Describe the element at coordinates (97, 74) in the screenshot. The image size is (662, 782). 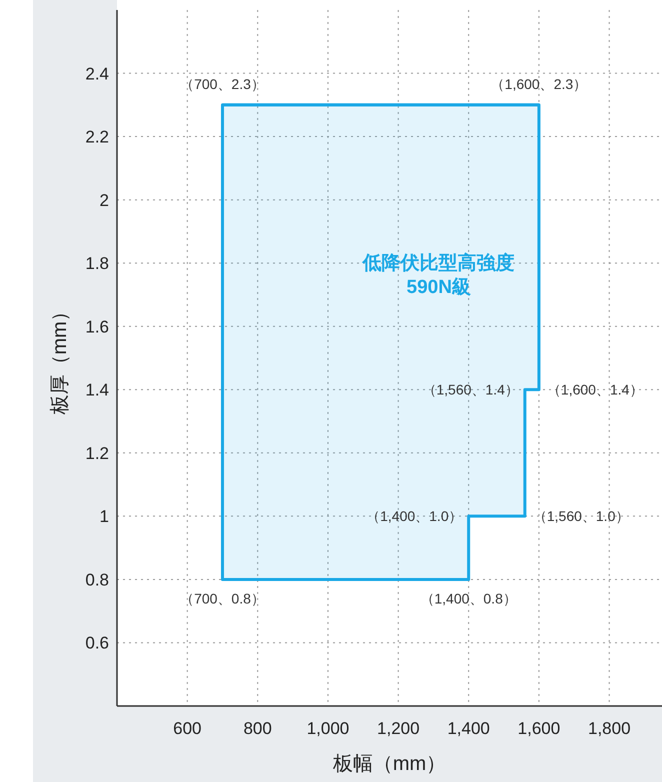
I see `y-tick-label: 2.4` at that location.